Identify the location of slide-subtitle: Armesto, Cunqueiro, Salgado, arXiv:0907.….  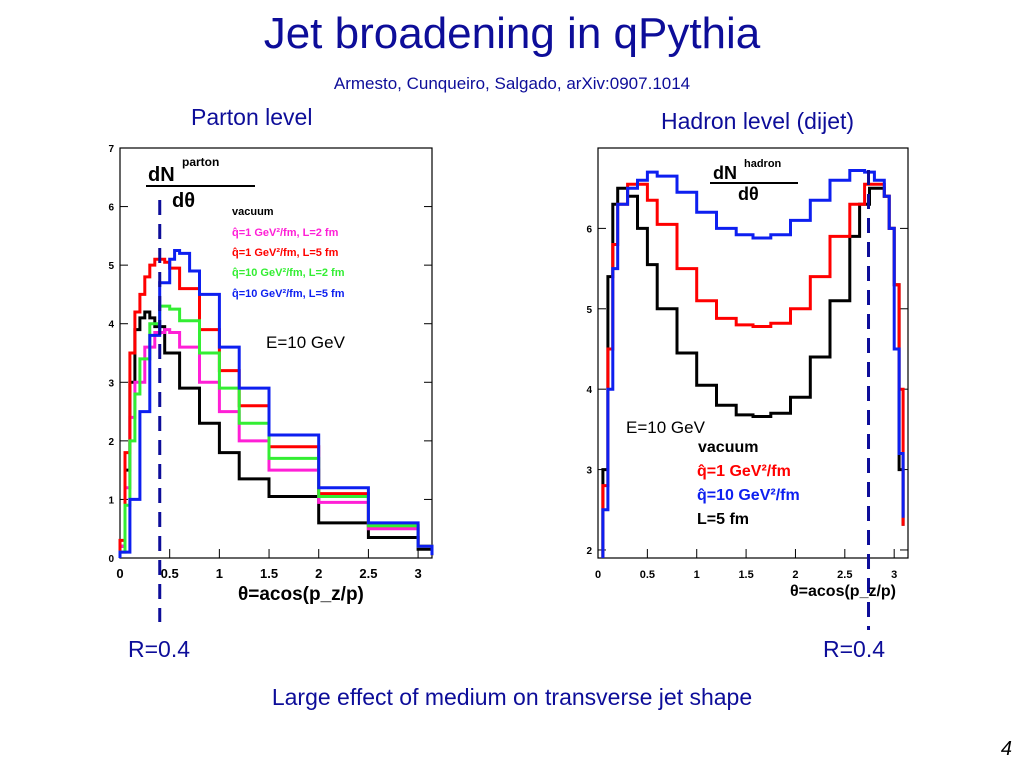
(512, 83).